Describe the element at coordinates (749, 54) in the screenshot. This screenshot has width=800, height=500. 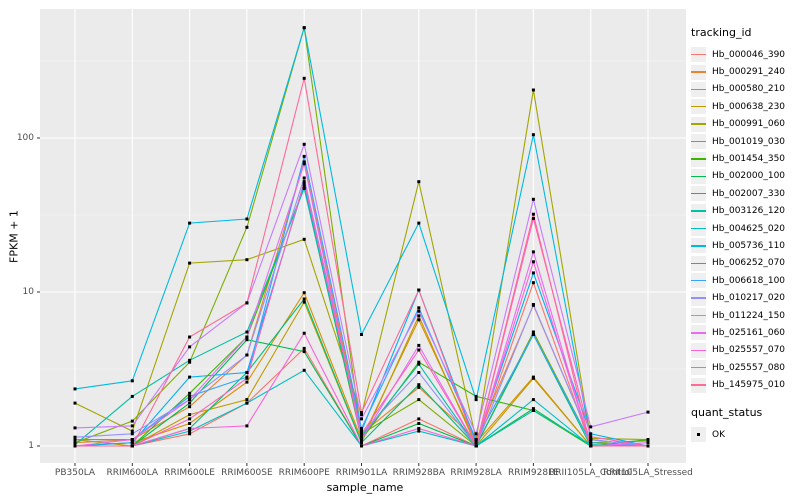
I see `legend-item-label: Hb_000046_390` at that location.